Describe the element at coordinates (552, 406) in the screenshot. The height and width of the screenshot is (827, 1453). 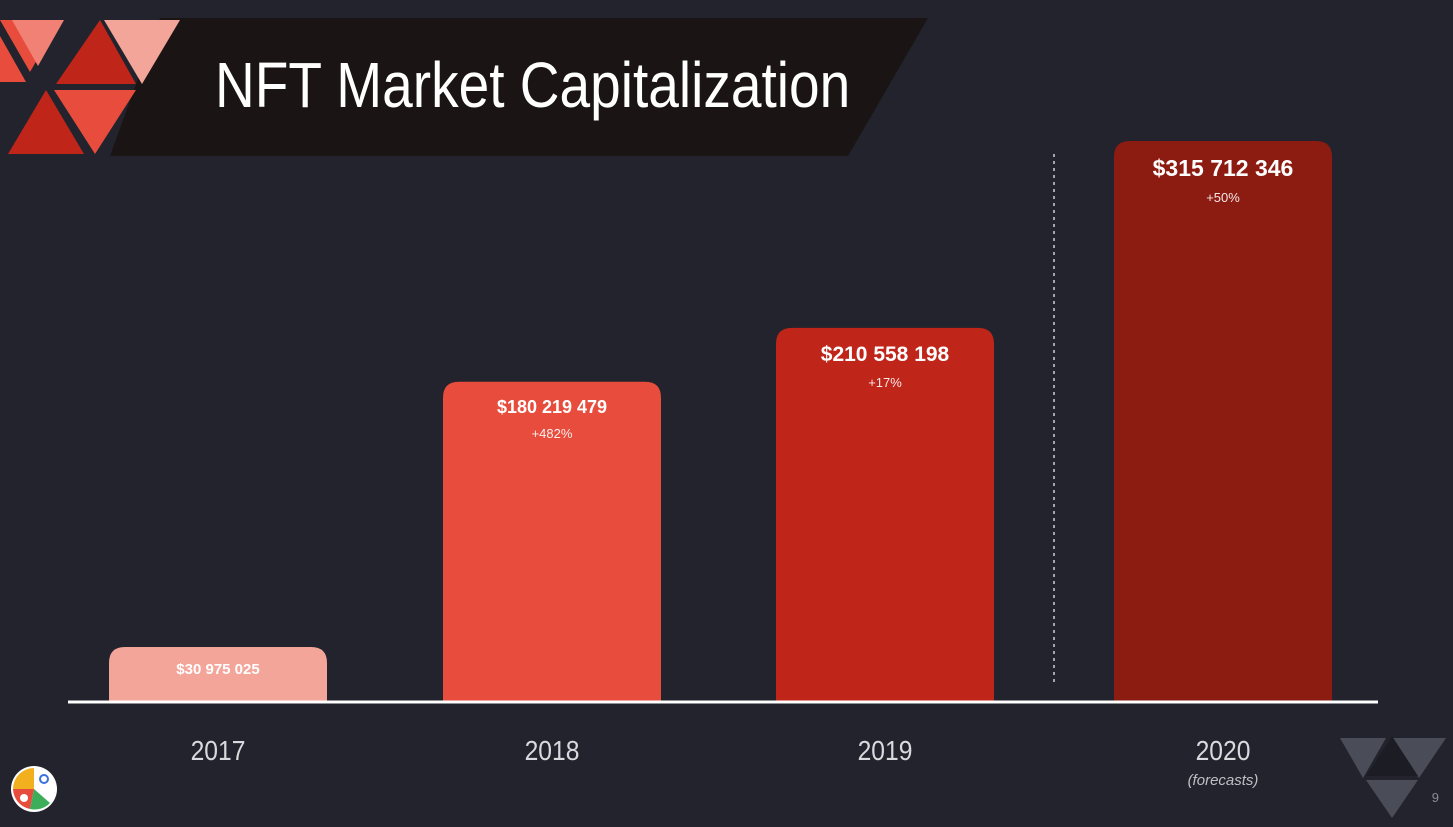
I see `bar-value-label-2018: $180 219 479` at that location.